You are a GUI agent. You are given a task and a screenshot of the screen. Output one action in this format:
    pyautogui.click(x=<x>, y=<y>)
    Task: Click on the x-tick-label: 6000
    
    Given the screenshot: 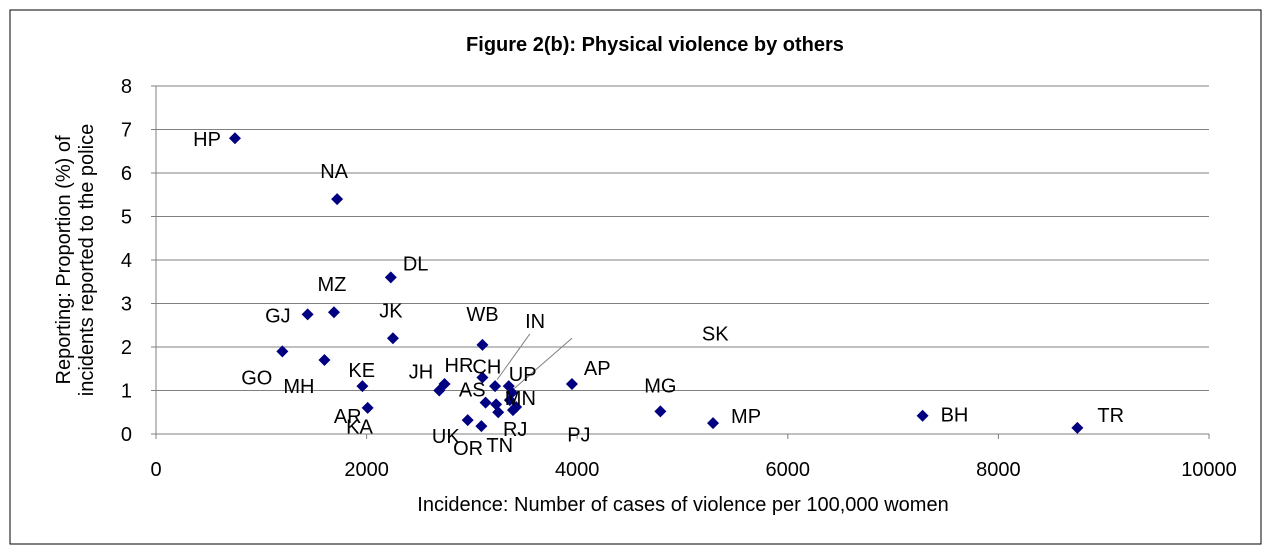 What is the action you would take?
    pyautogui.click(x=788, y=470)
    